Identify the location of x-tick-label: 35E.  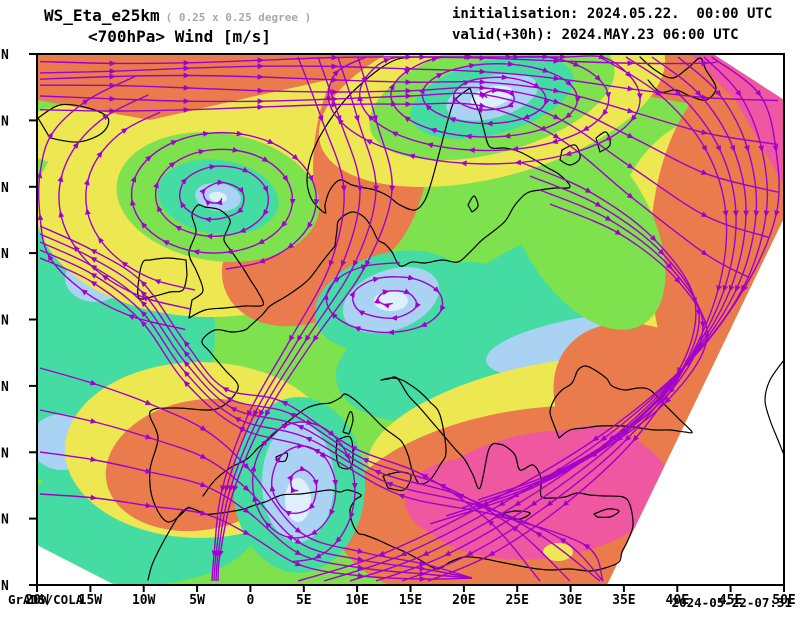
(623, 600).